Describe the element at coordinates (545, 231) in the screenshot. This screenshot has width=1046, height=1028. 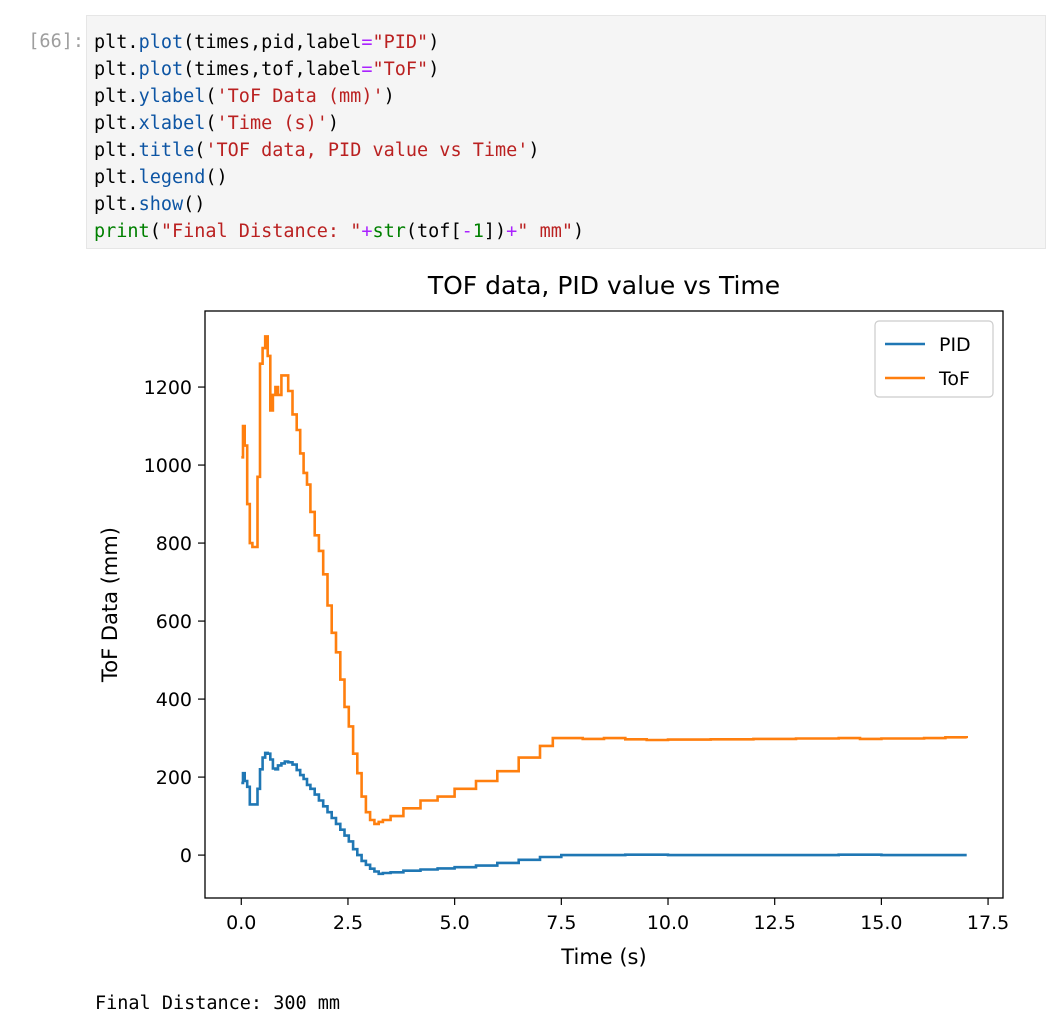
I see `code-token: " mm"` at that location.